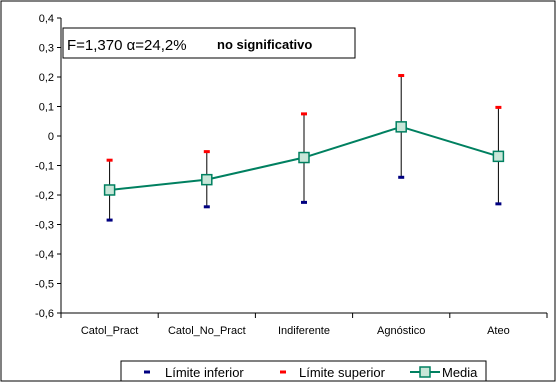  I want to click on annotation-frame, so click(209, 43).